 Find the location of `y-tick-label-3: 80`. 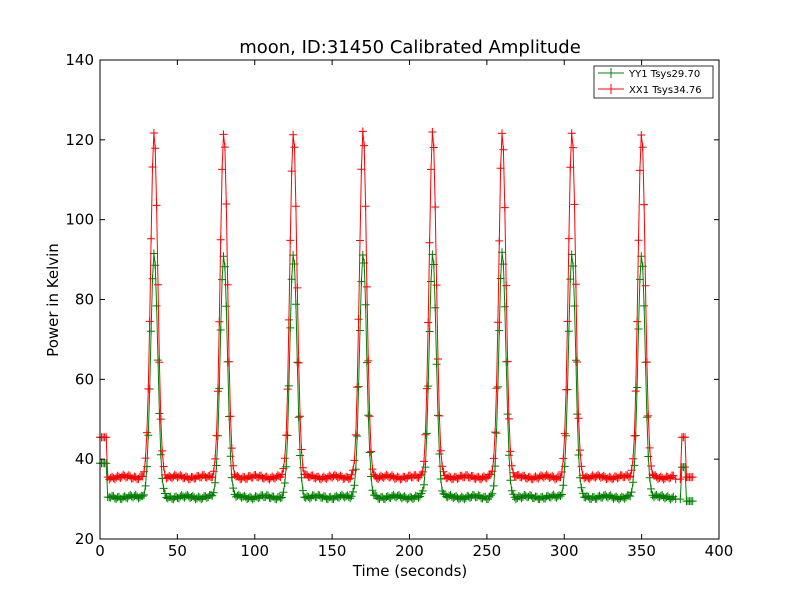

y-tick-label-3: 80 is located at coordinates (84, 300).